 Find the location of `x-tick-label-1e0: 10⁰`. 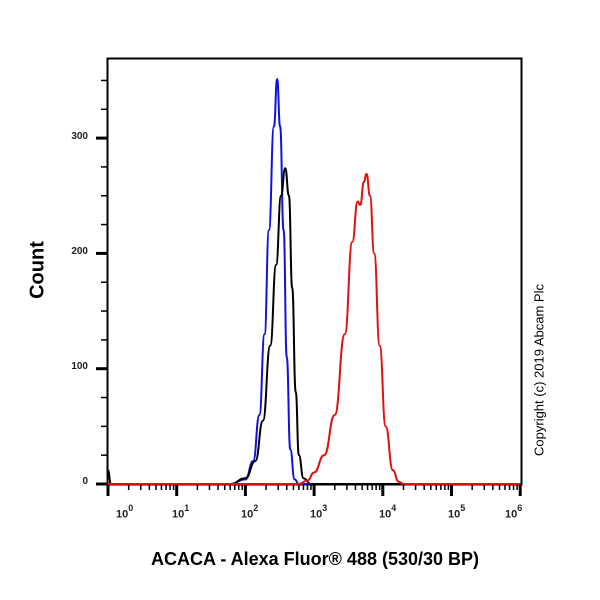

x-tick-label-1e0: 10⁰ is located at coordinates (125, 512).